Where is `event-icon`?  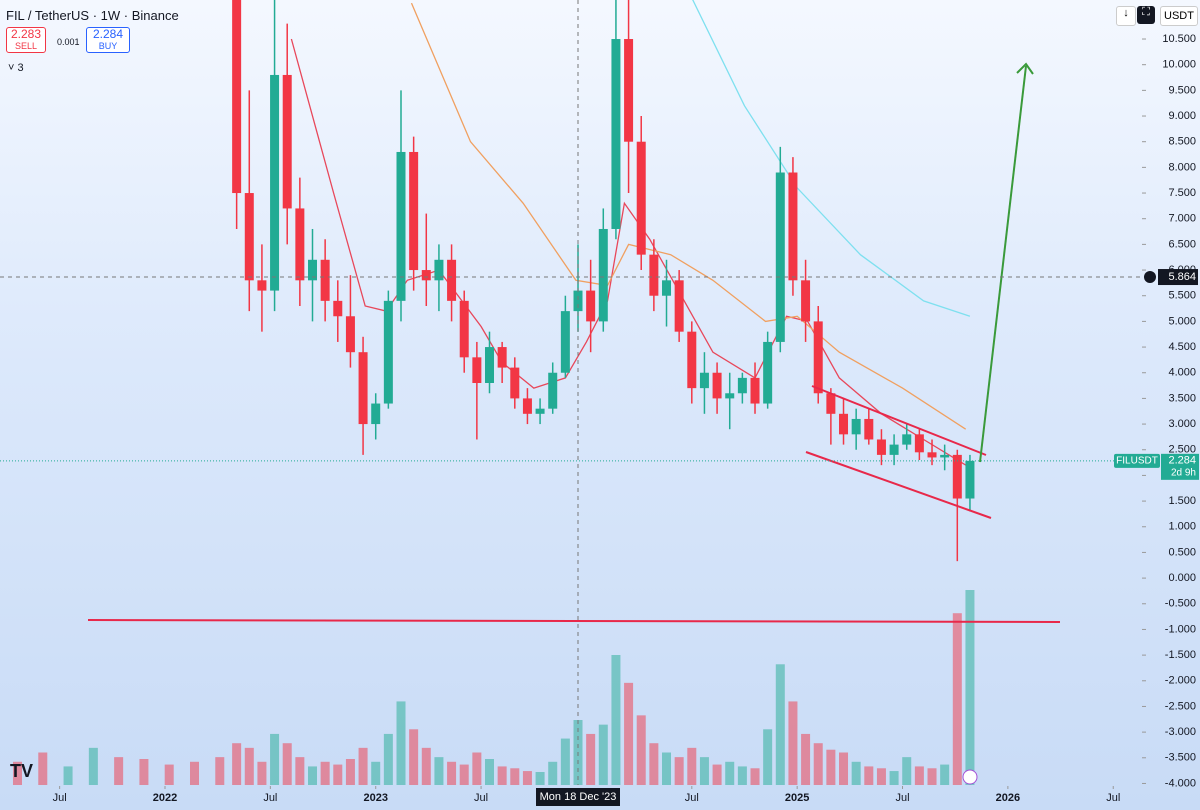
event-icon is located at coordinates (970, 777).